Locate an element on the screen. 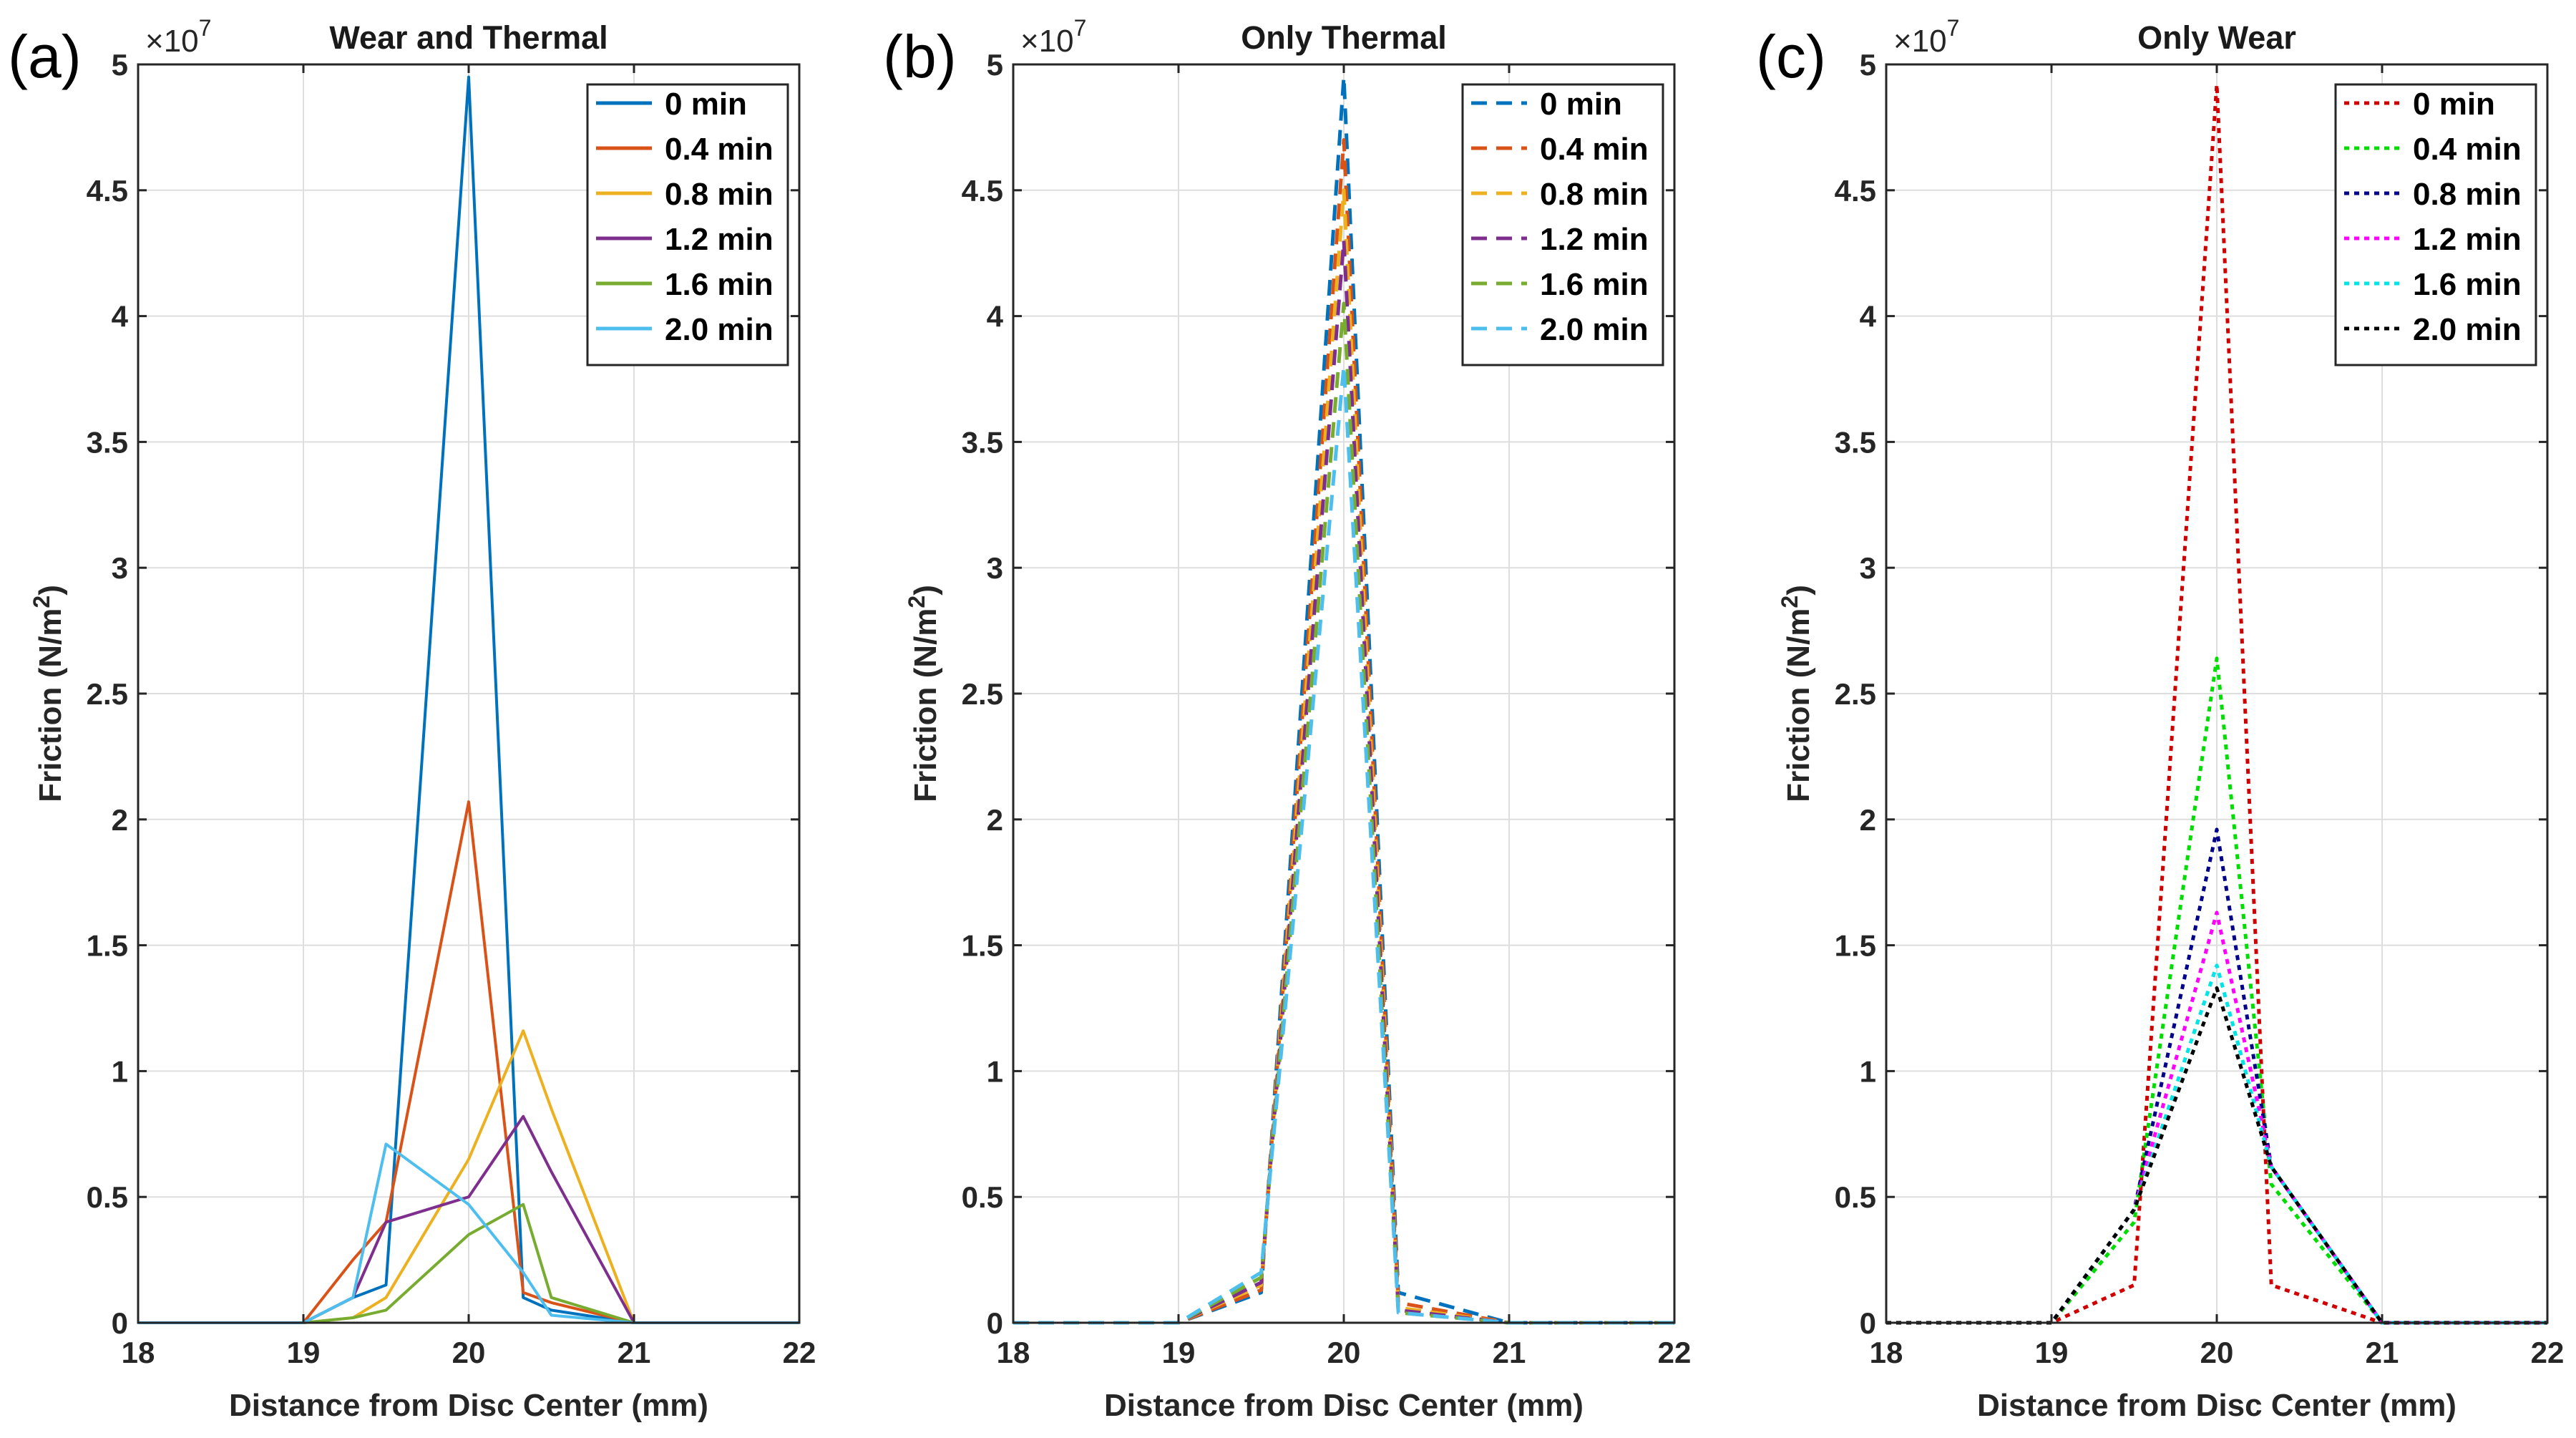 The width and height of the screenshot is (2576, 1438). panel-label: (a) is located at coordinates (45, 56).